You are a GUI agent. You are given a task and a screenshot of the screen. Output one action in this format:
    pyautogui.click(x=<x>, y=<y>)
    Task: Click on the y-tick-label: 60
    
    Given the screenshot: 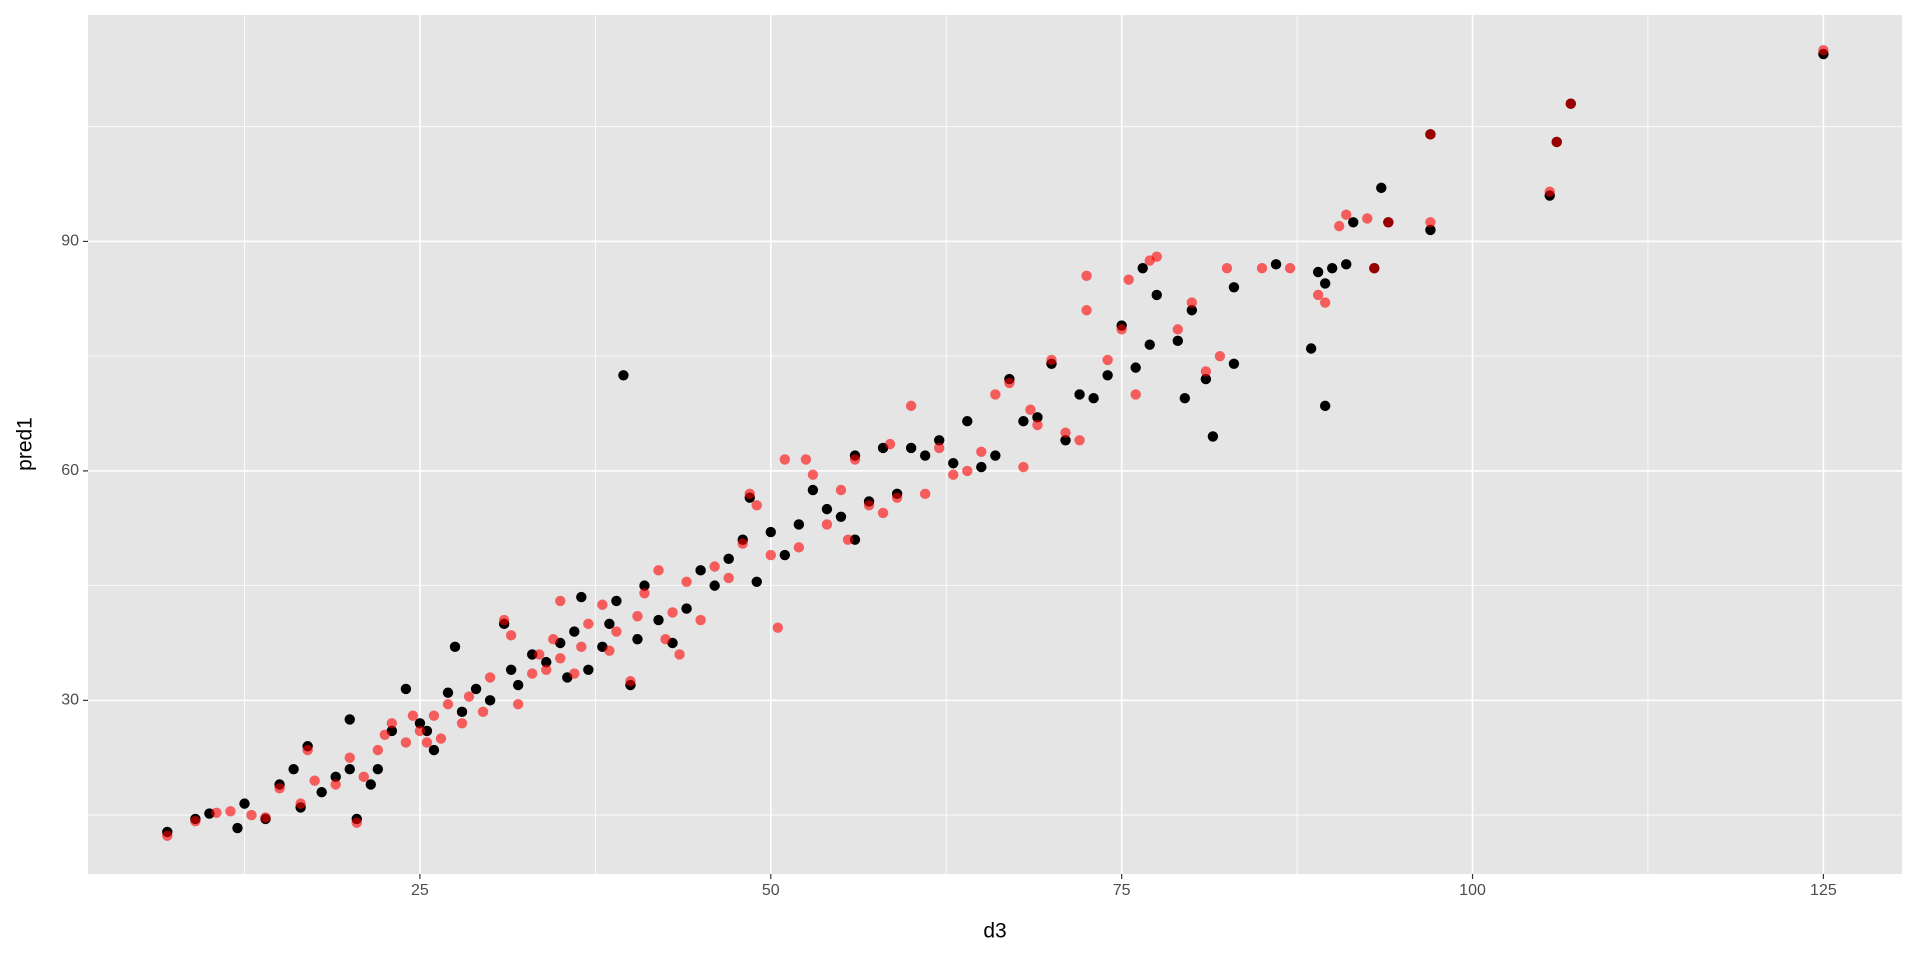 What is the action you would take?
    pyautogui.click(x=70, y=470)
    